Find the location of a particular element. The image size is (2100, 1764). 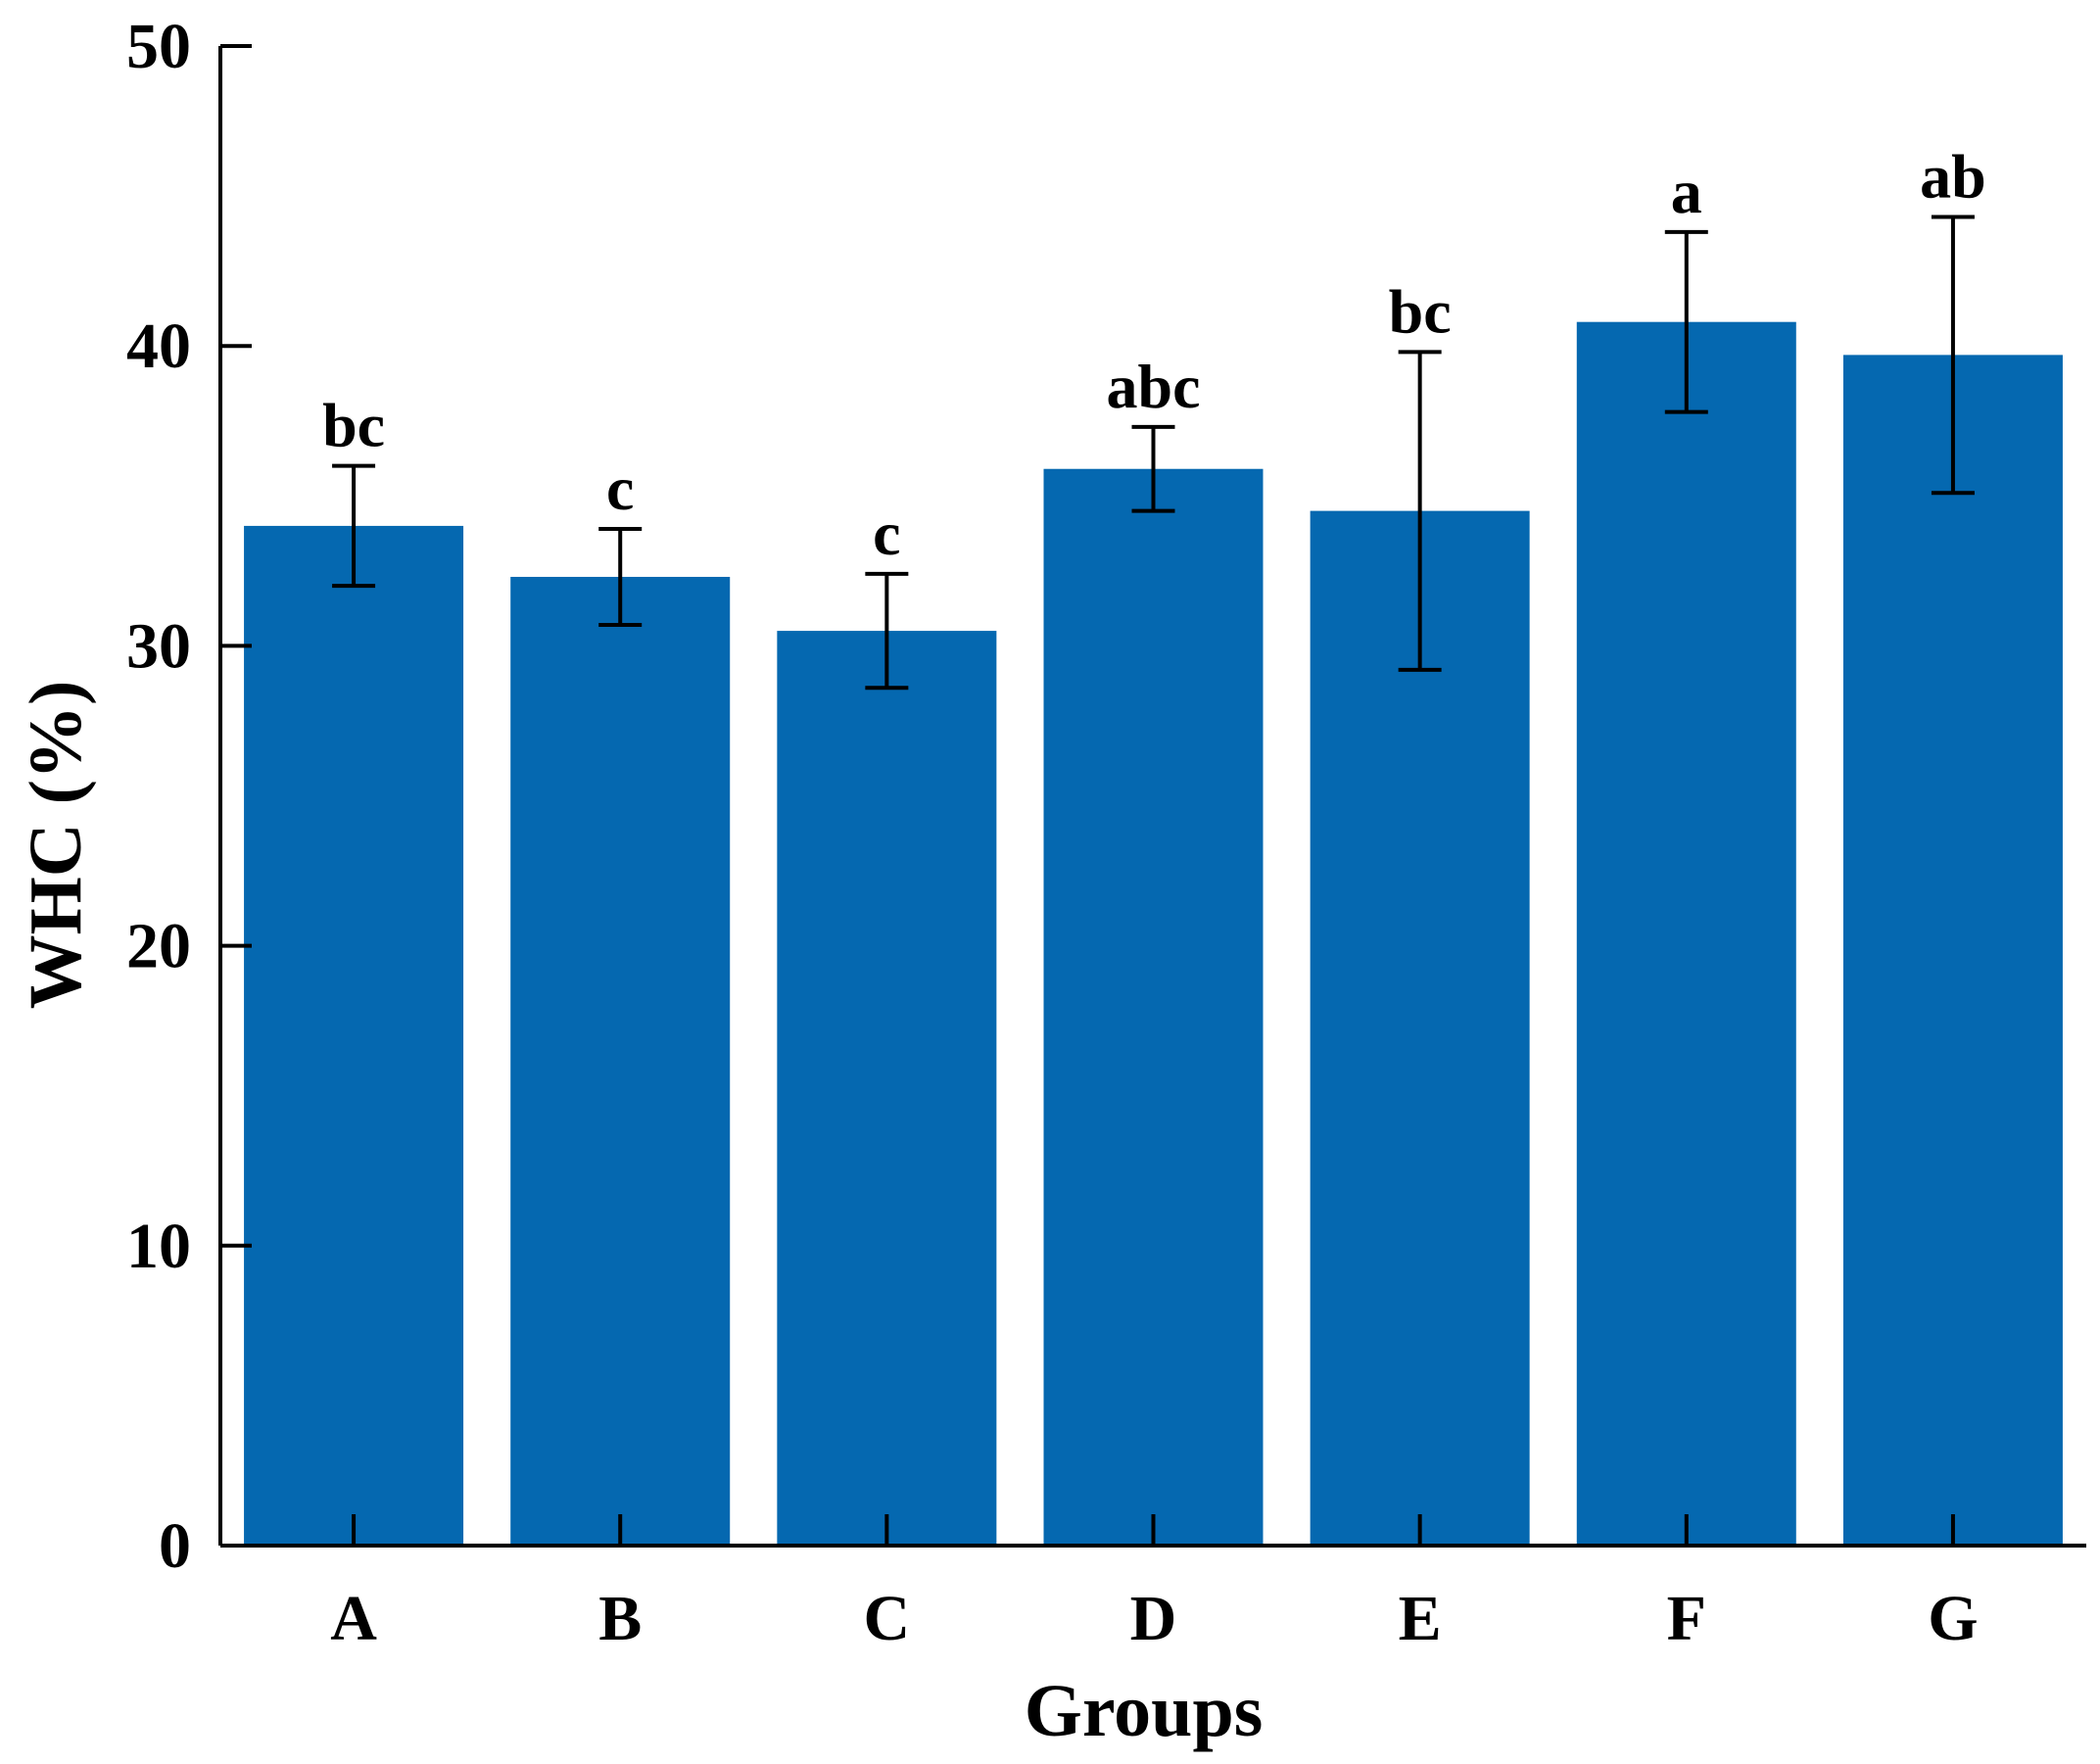

y-tick-label: 20 is located at coordinates (159, 946).